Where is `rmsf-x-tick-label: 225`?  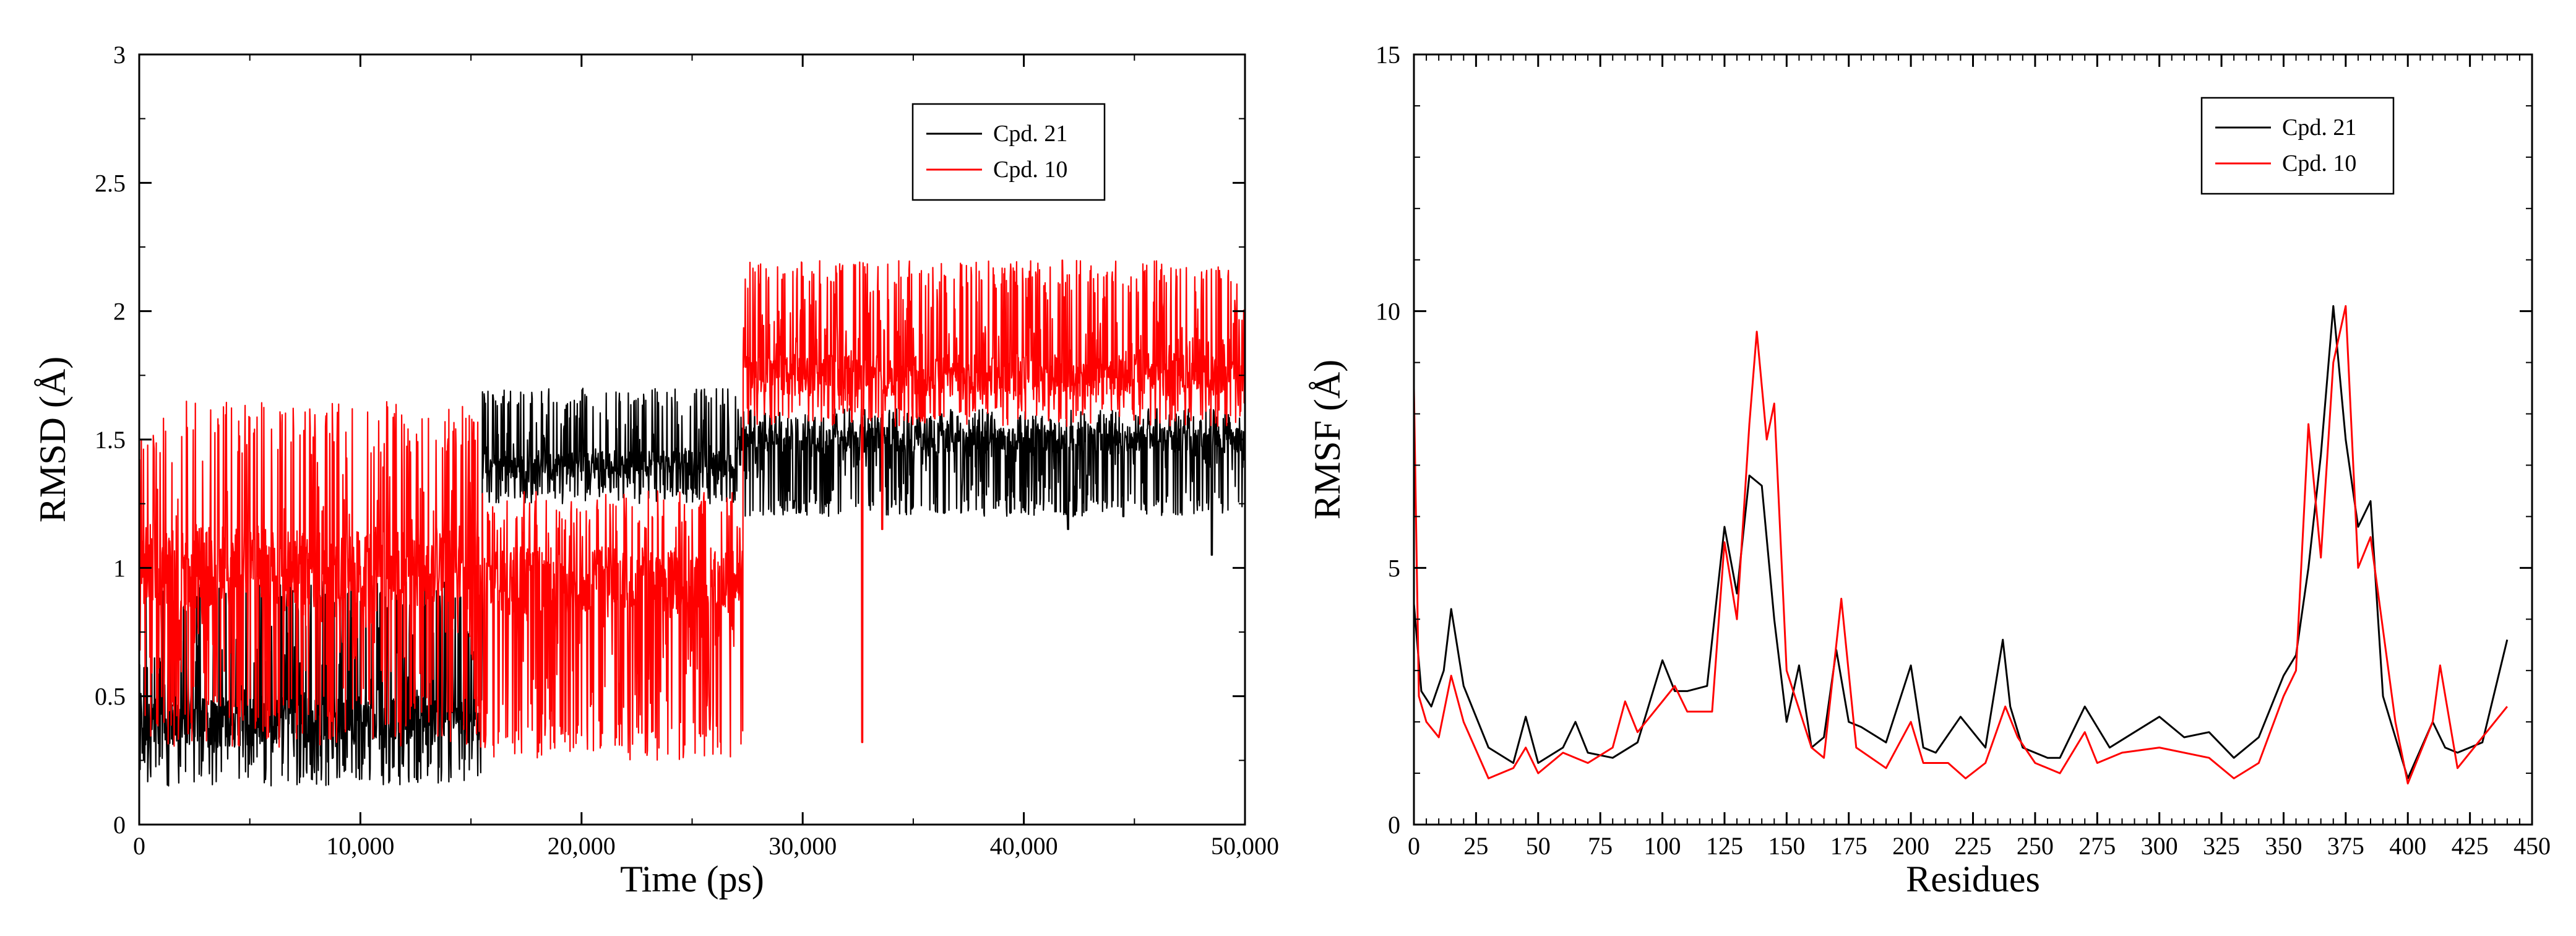 rmsf-x-tick-label: 225 is located at coordinates (1973, 846).